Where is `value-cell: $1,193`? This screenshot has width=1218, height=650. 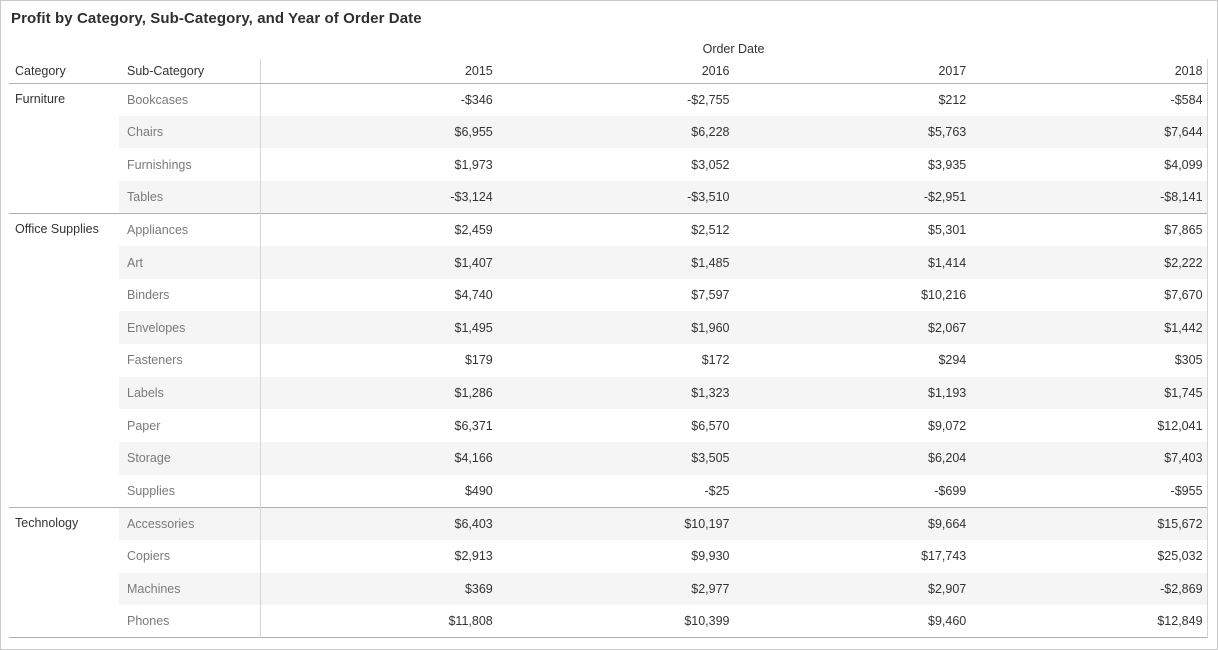
value-cell: $1,193 is located at coordinates (852, 393).